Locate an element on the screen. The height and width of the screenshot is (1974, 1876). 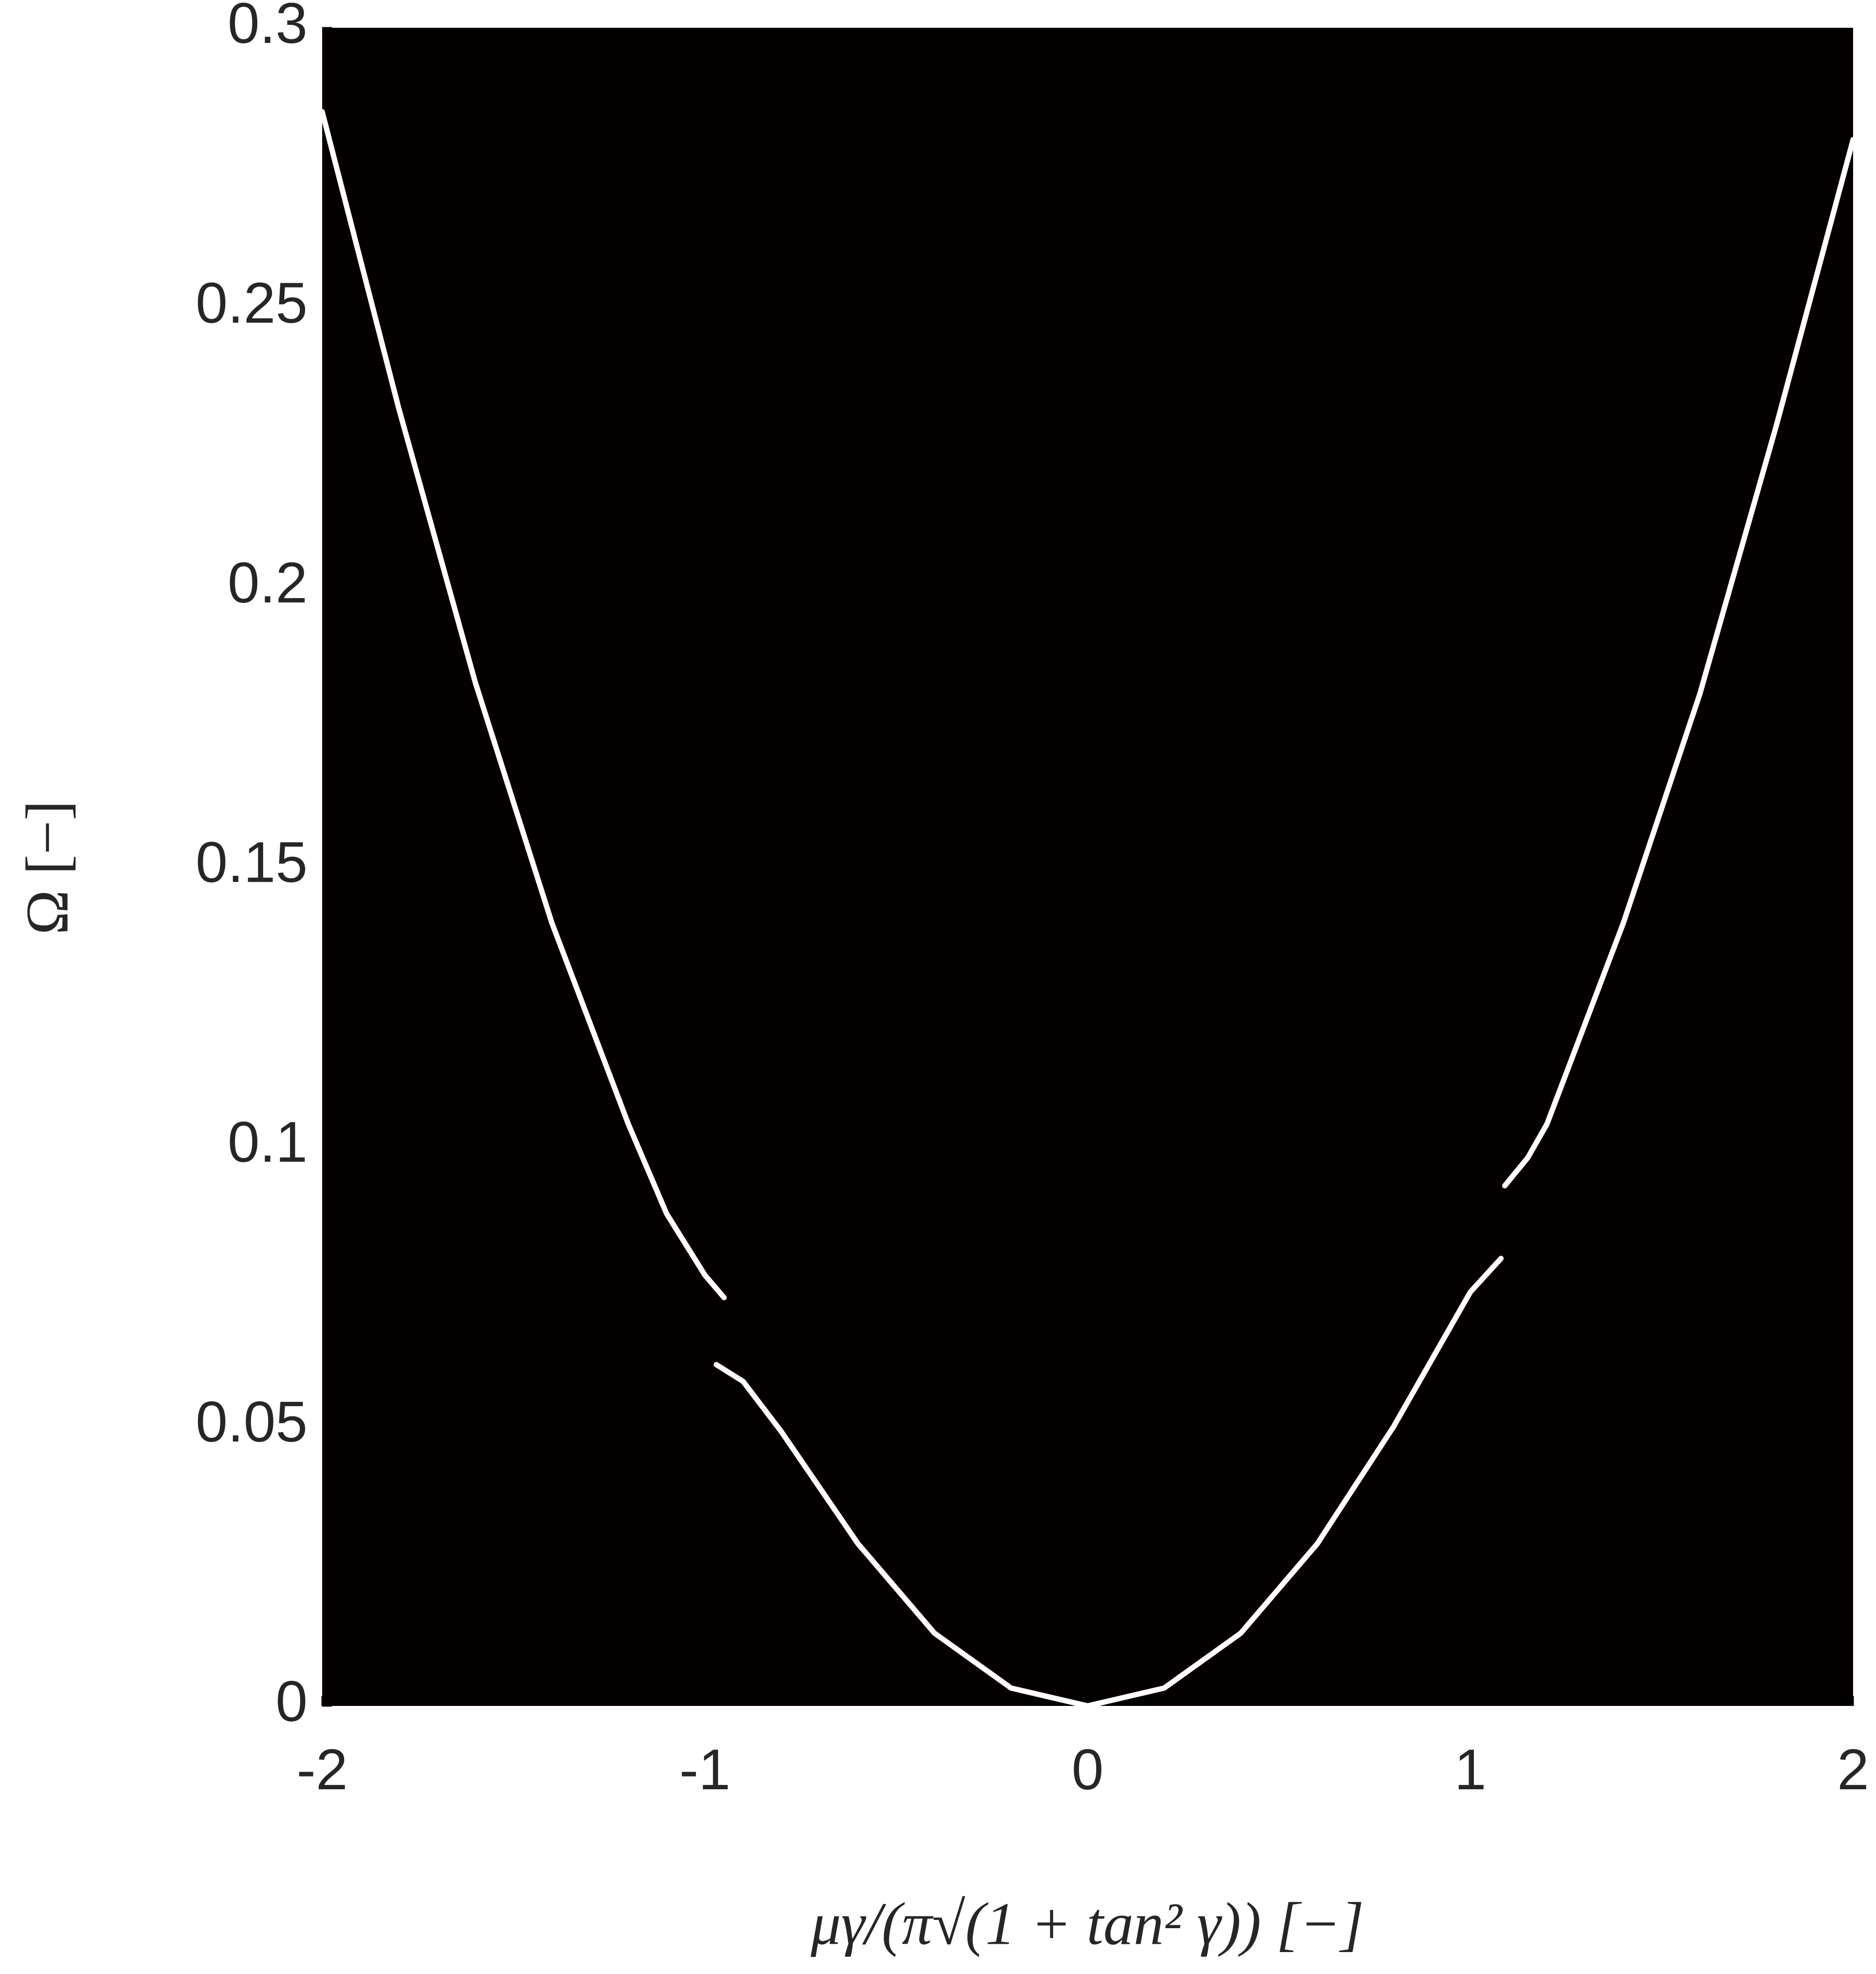
x-tick-label: -1 is located at coordinates (705, 1770).